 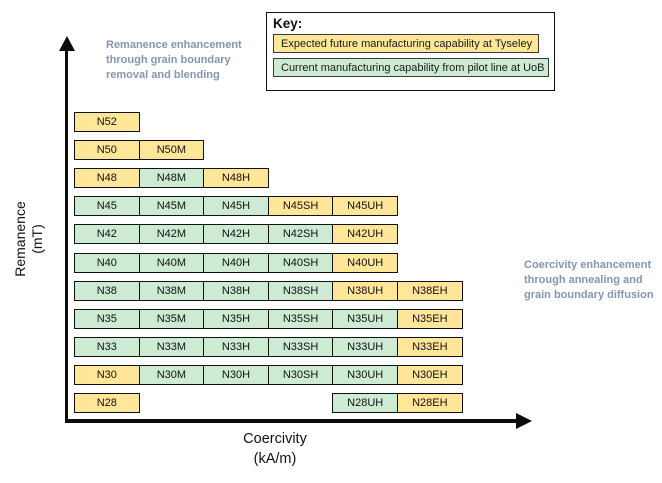 I want to click on grade-cell-N30SH: N30SH, so click(x=300, y=374).